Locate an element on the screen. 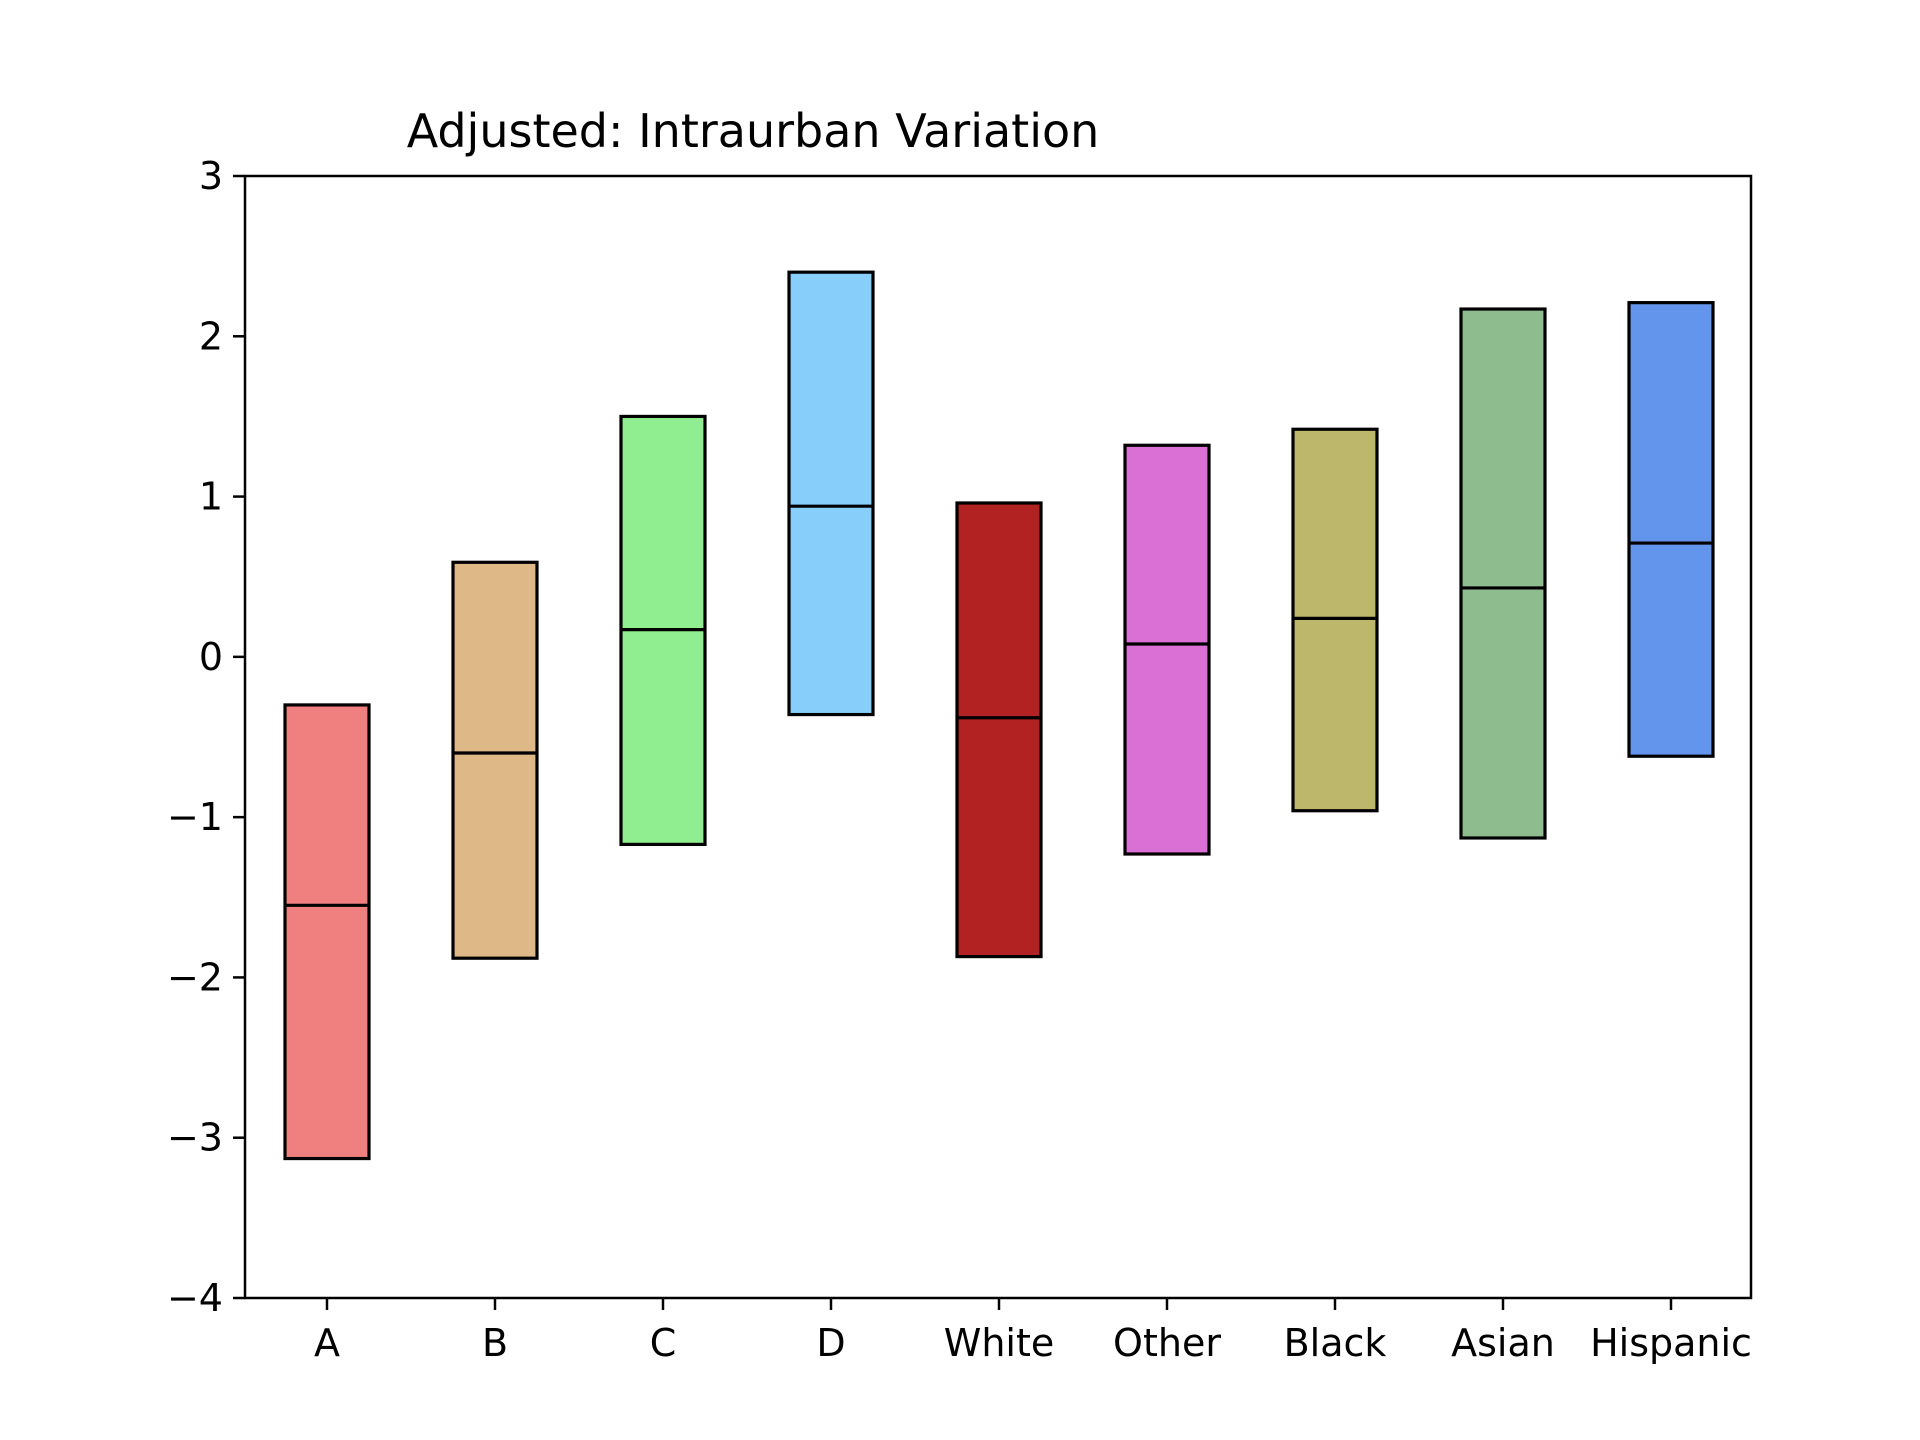 This screenshot has height=1440, width=1920. bar-group-b is located at coordinates (495, 760).